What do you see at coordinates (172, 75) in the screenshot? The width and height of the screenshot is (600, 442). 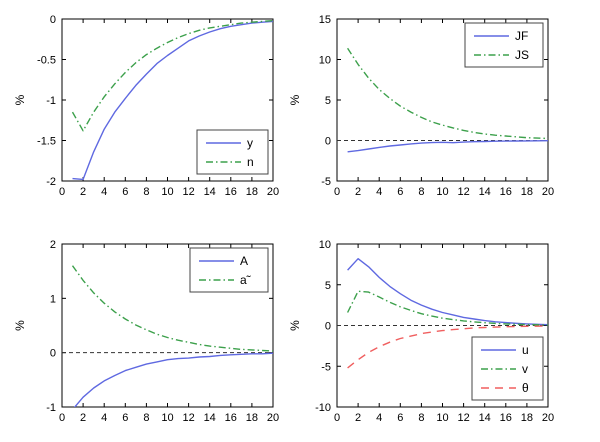 I see `series-line-n` at bounding box center [172, 75].